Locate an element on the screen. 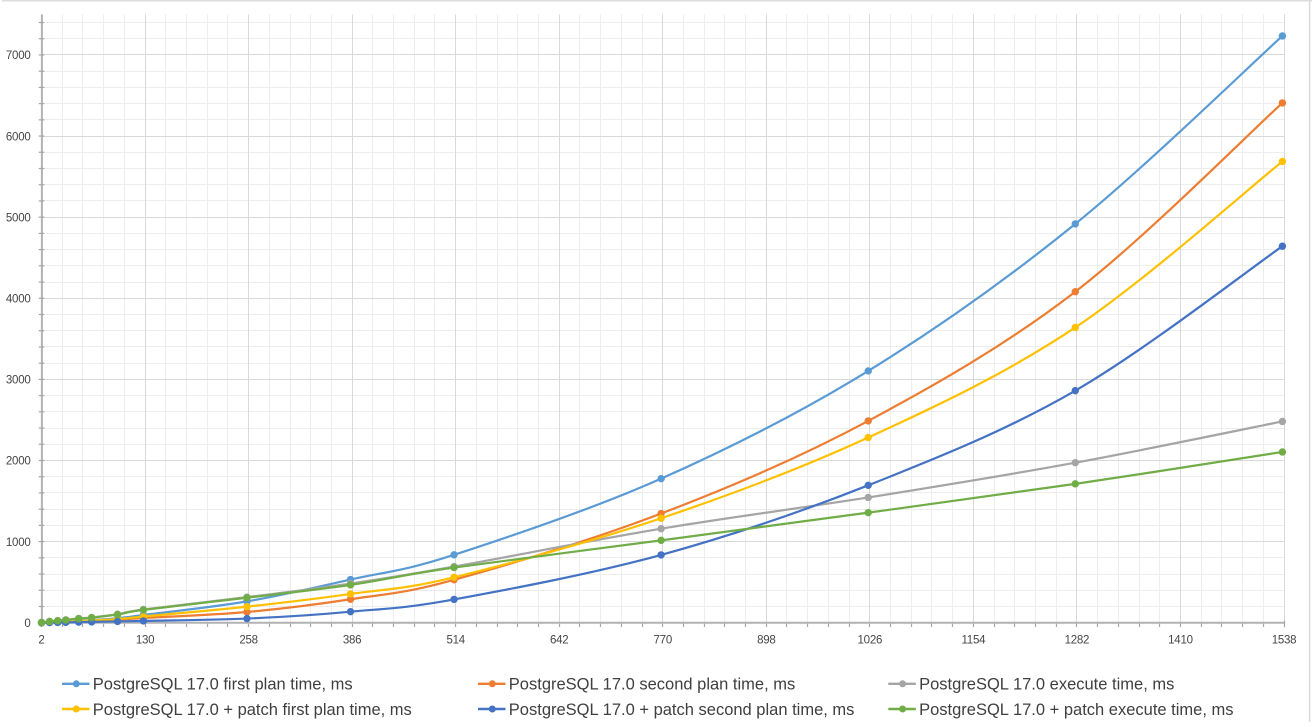 The image size is (1312, 727). svg-text: 258 is located at coordinates (248, 640).